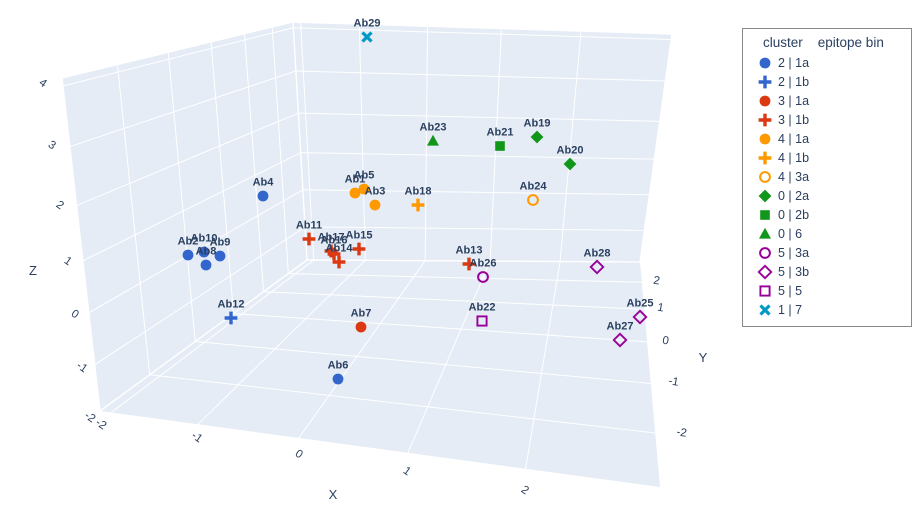 This screenshot has width=920, height=513. Describe the element at coordinates (333, 494) in the screenshot. I see `x-axis-title: X` at that location.